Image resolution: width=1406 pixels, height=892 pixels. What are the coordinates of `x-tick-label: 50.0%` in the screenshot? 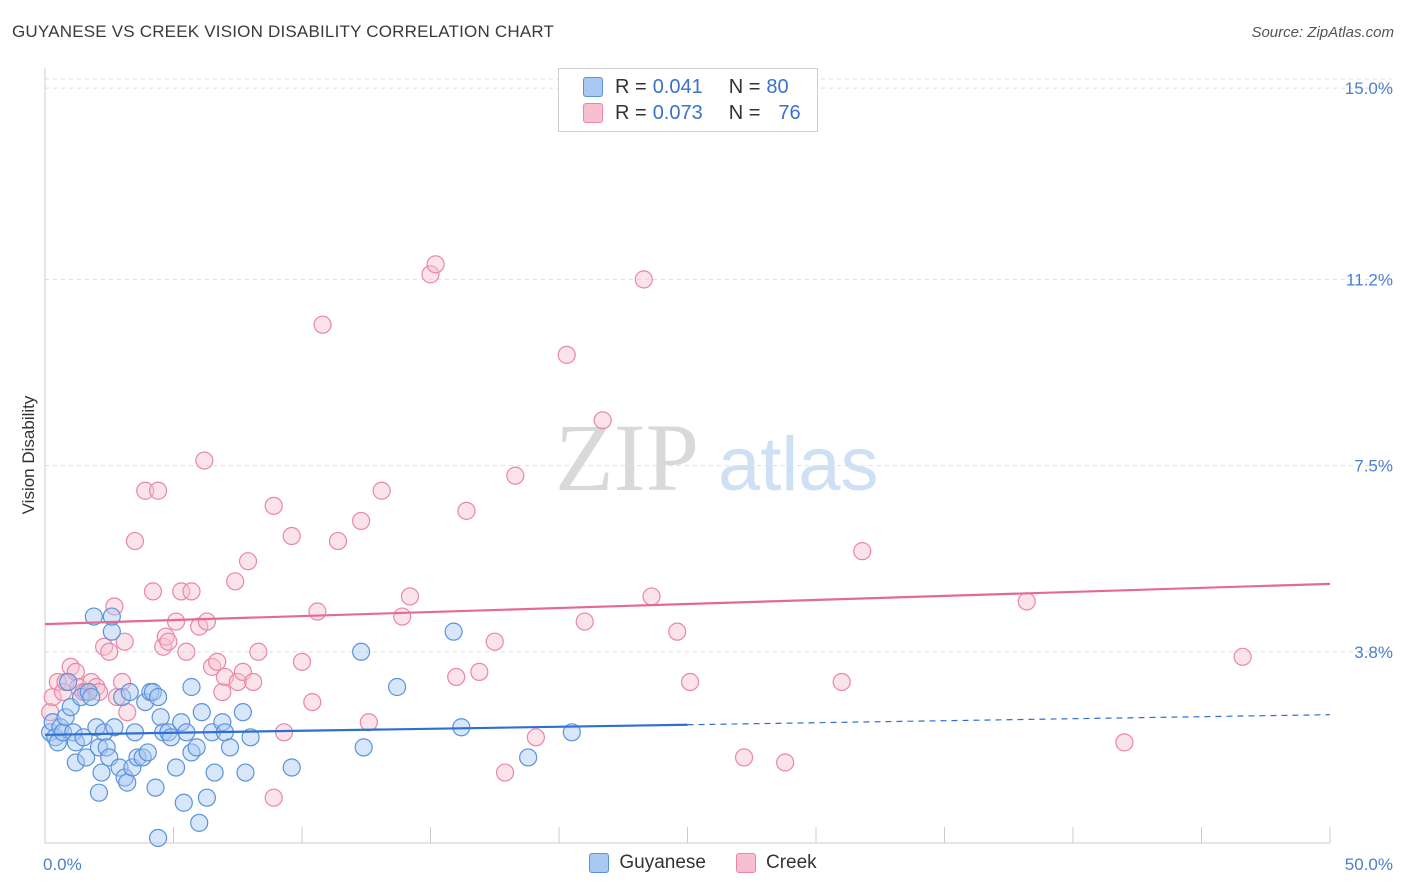 It's located at (1369, 864).